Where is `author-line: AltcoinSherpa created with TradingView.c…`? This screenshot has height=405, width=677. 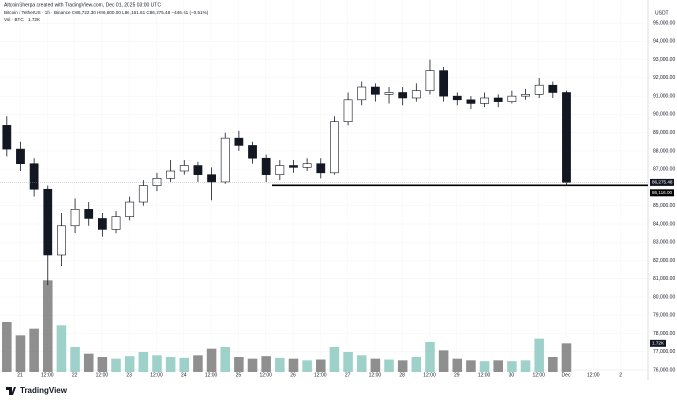 author-line: AltcoinSherpa created with TradingView.c… is located at coordinates (82, 5).